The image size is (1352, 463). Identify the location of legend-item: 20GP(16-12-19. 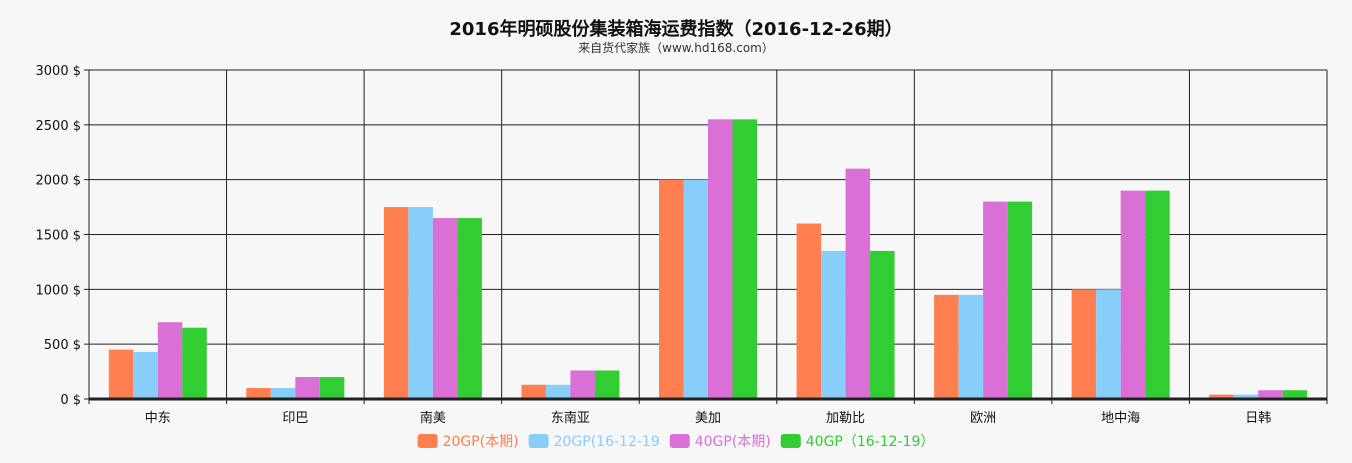
(594, 442).